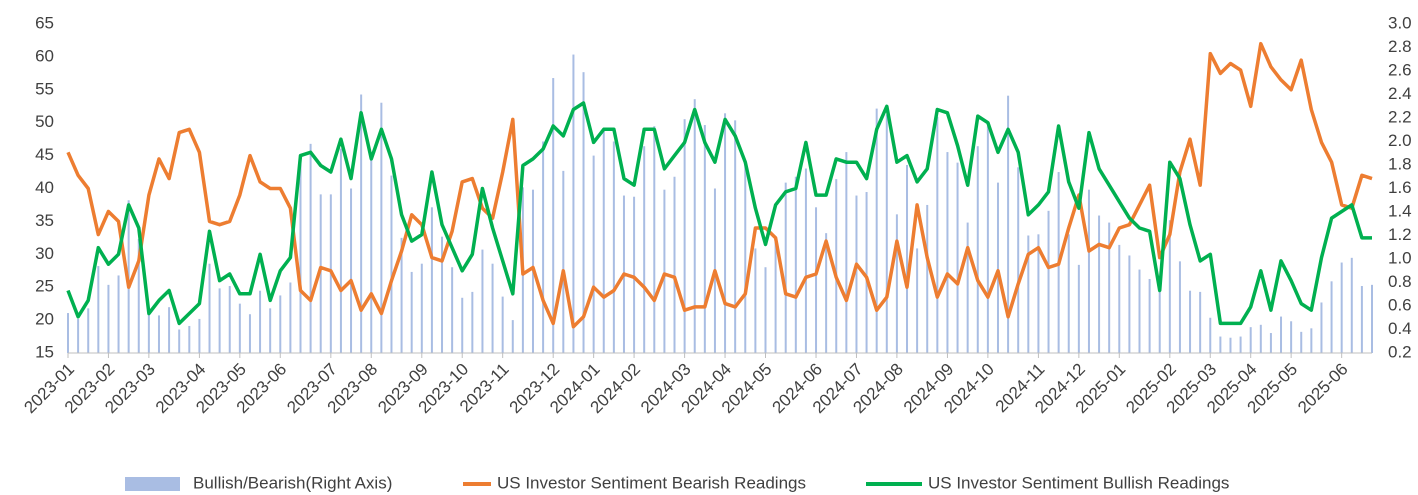  Describe the element at coordinates (1400, 187) in the screenshot. I see `y2-tick-label: 1.6` at that location.